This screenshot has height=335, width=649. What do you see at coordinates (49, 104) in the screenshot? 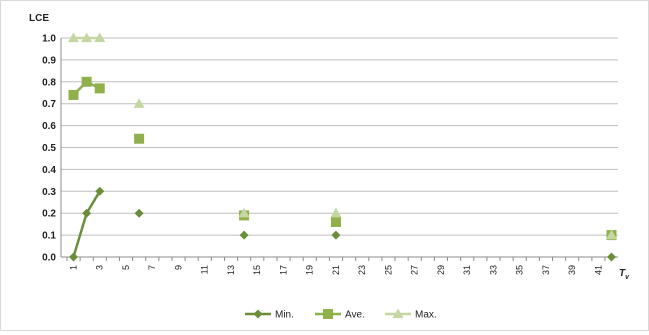
I see `y-tick-label: 0.7` at bounding box center [49, 104].